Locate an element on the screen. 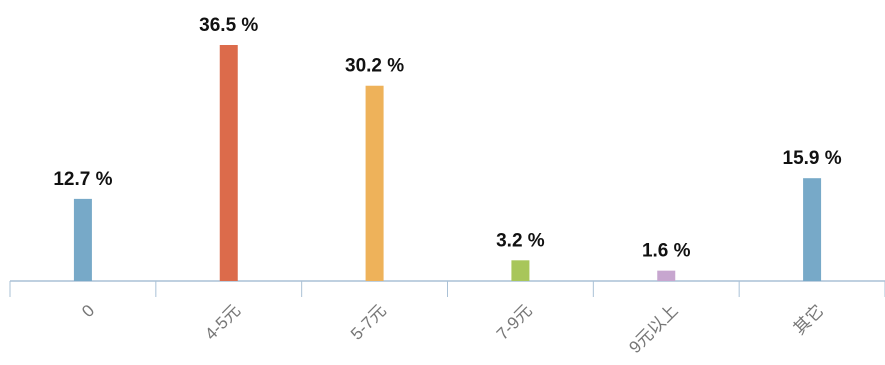  category-label-5: 其它 is located at coordinates (808, 319).